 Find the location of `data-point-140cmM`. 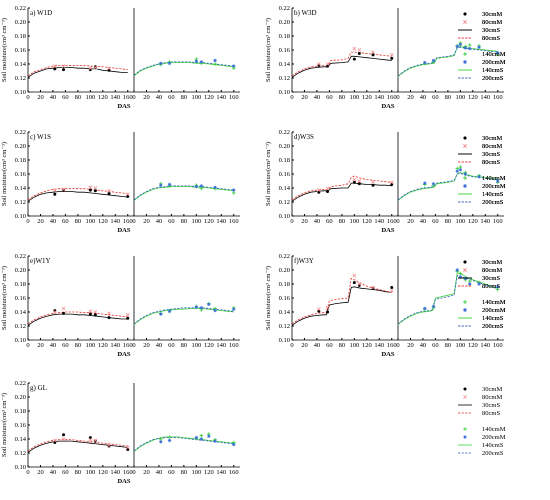

data-point-140cmM is located at coordinates (215, 64).